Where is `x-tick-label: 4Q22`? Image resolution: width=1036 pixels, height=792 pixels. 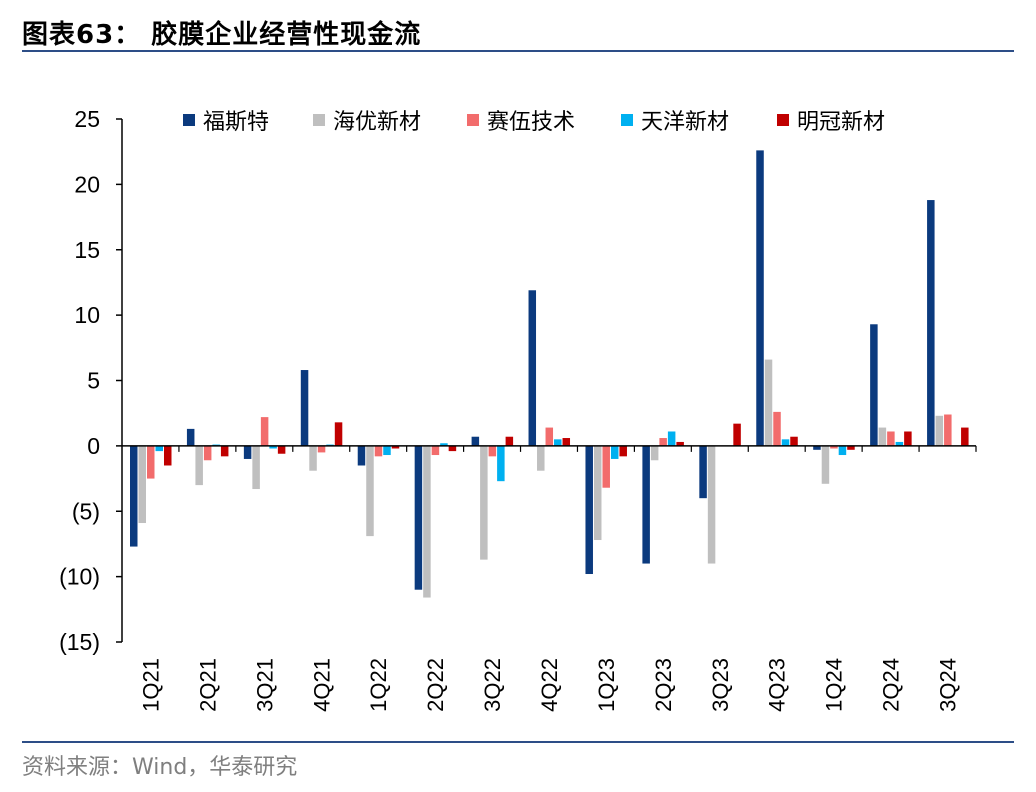 x-tick-label: 4Q22 is located at coordinates (549, 685).